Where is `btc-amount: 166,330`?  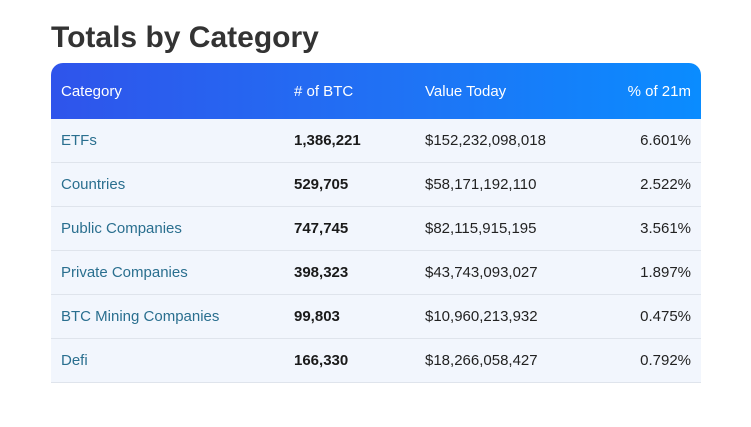
btc-amount: 166,330 is located at coordinates (321, 360).